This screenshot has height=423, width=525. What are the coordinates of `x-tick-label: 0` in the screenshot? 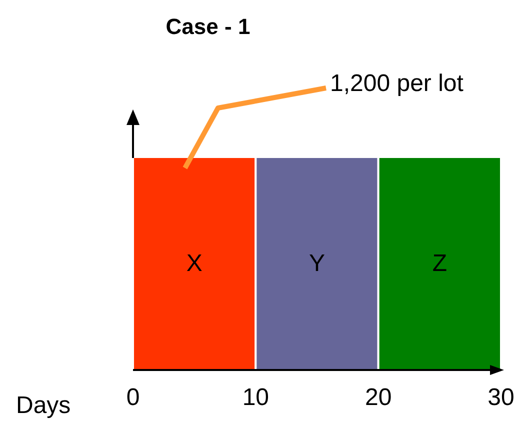 It's located at (133, 398).